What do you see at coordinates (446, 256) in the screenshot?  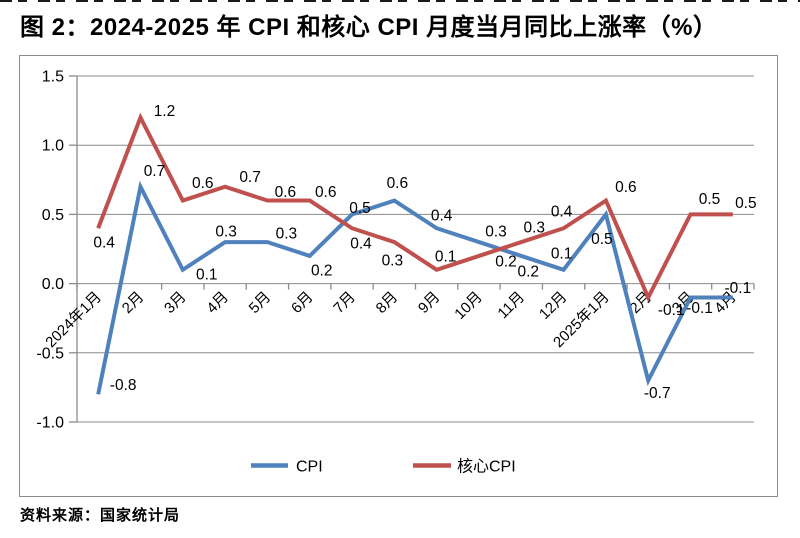 I see `core-cpi-data-label: 0.1` at bounding box center [446, 256].